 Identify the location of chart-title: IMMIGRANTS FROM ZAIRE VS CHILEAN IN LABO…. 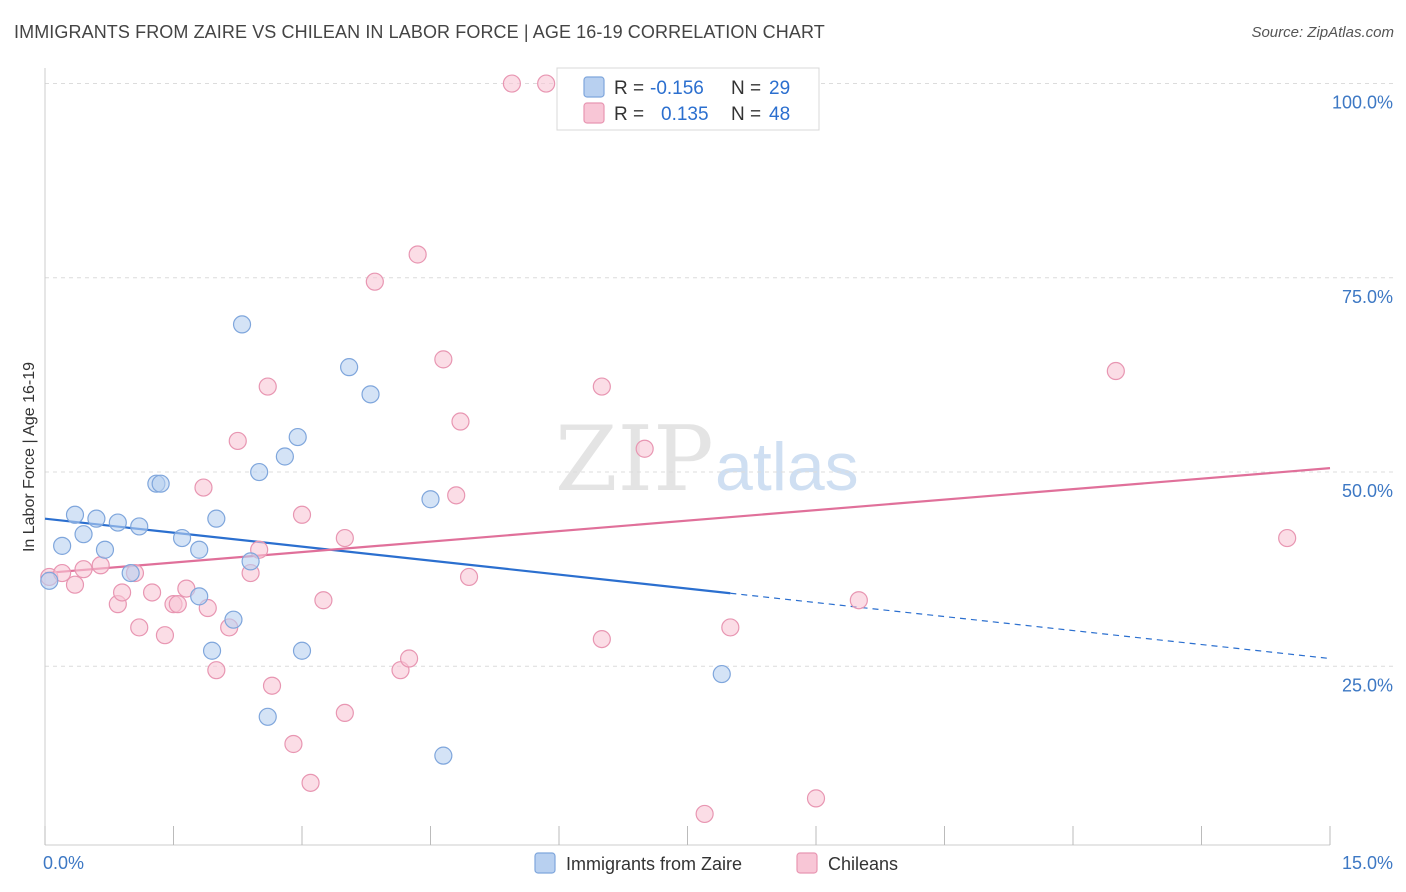
(419, 32).